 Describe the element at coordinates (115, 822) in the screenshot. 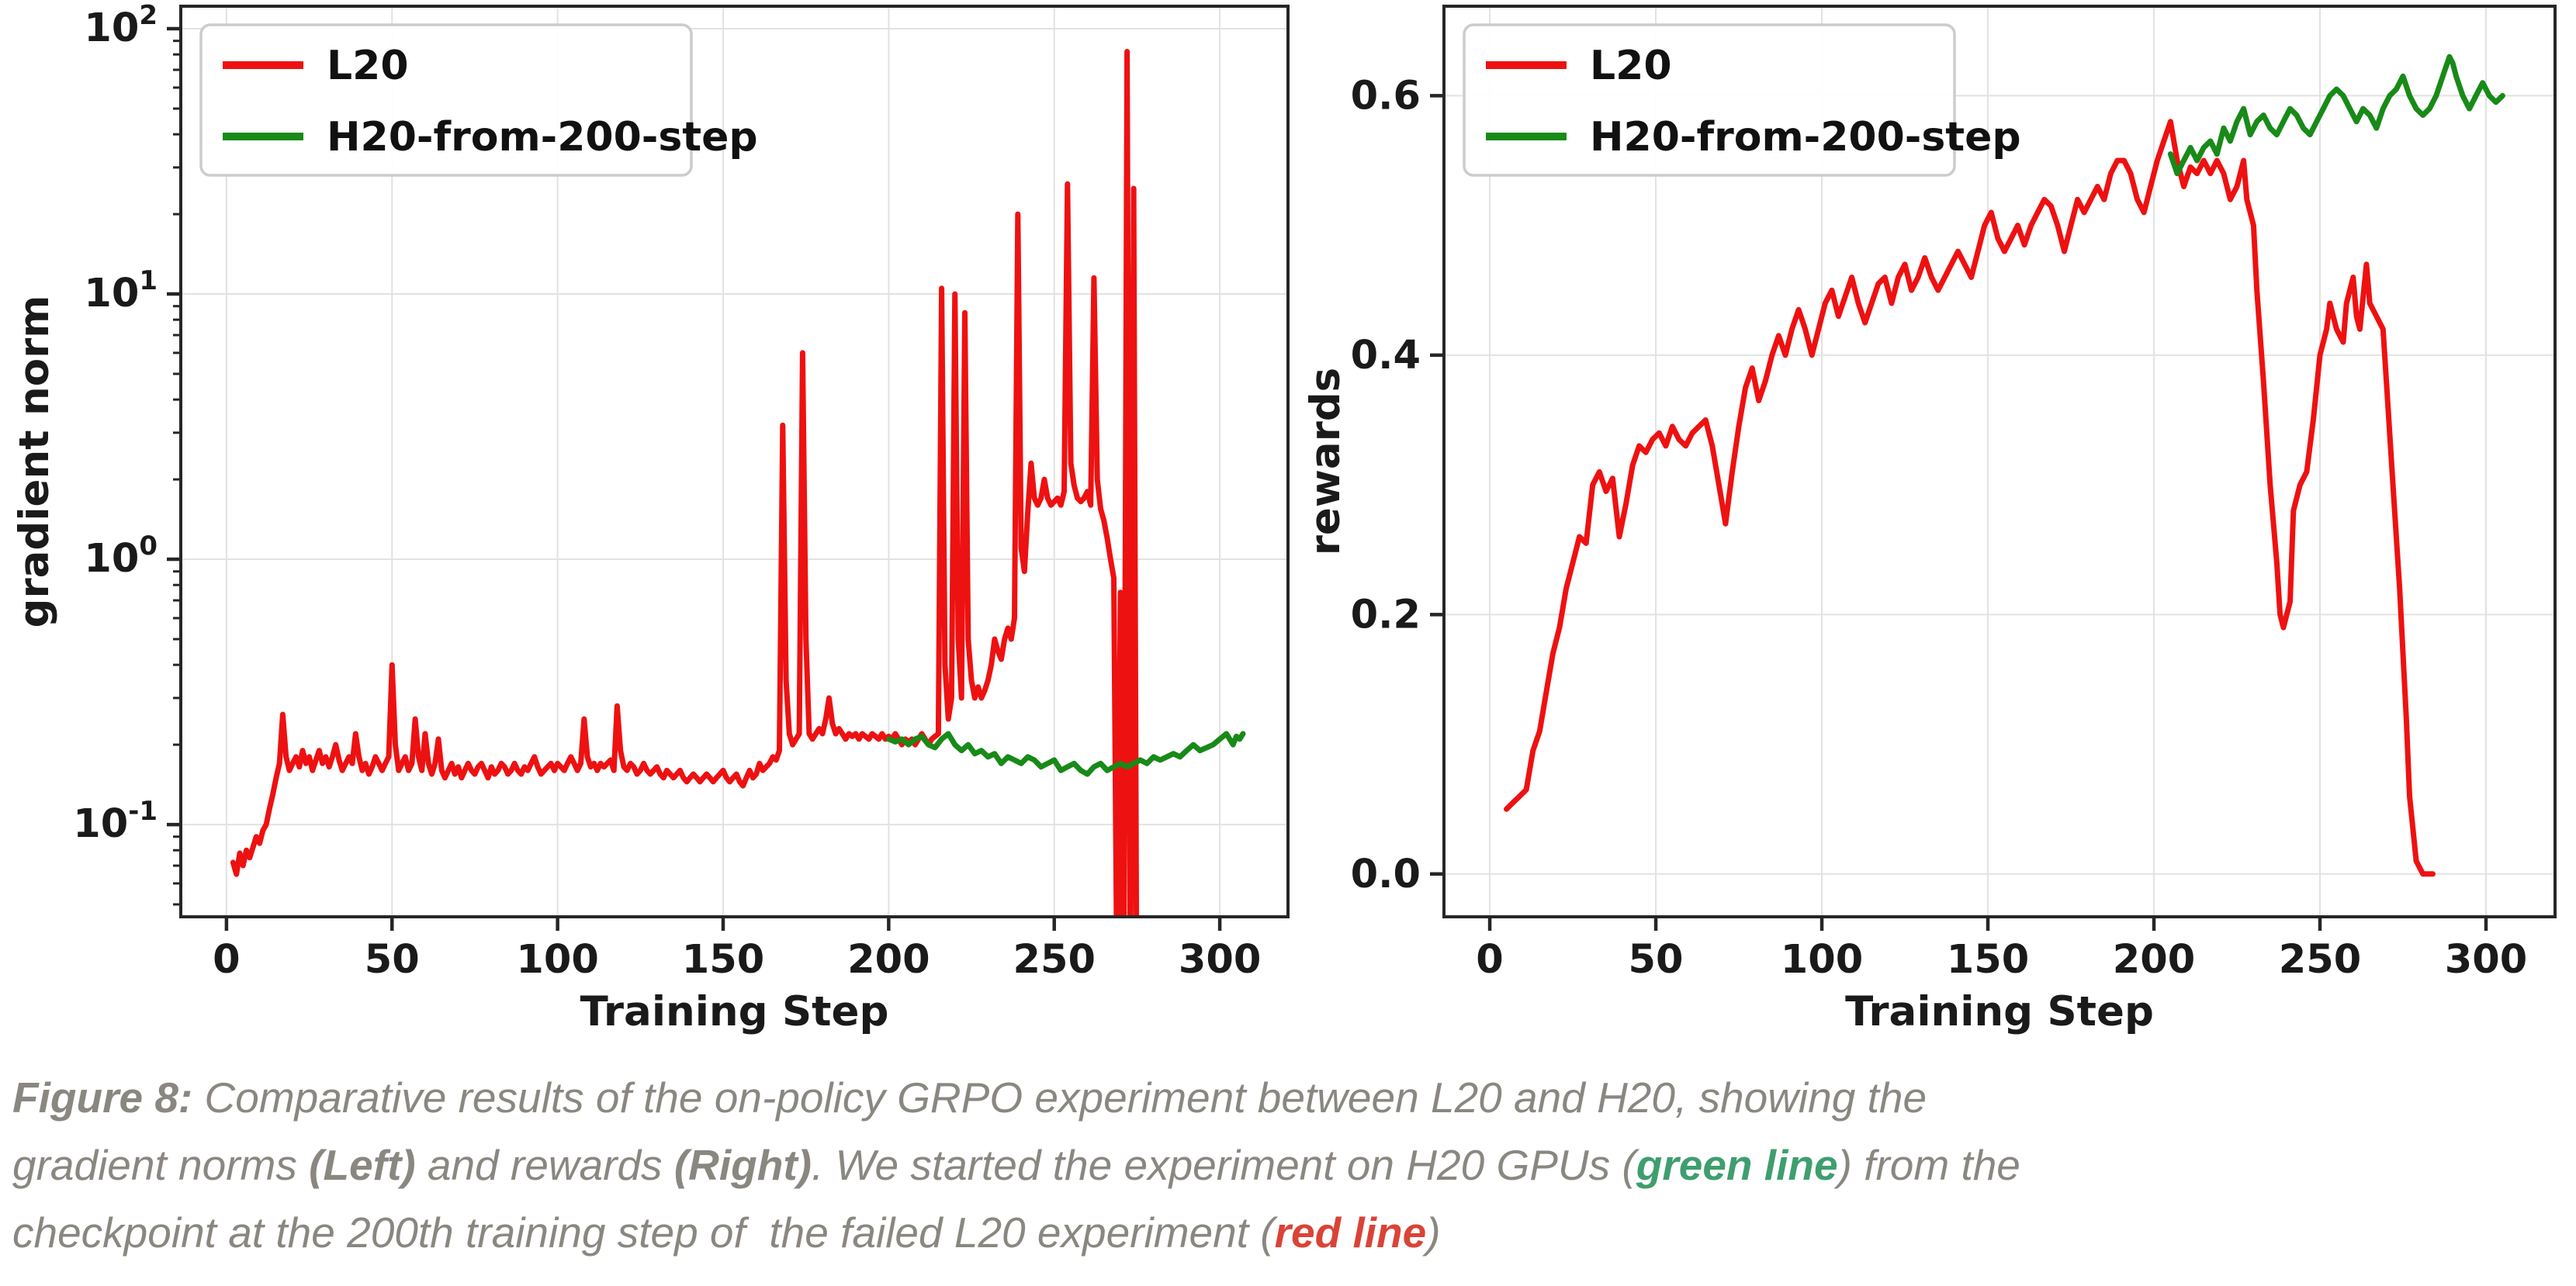

I see `y-tick-label: 10⁻¹` at that location.